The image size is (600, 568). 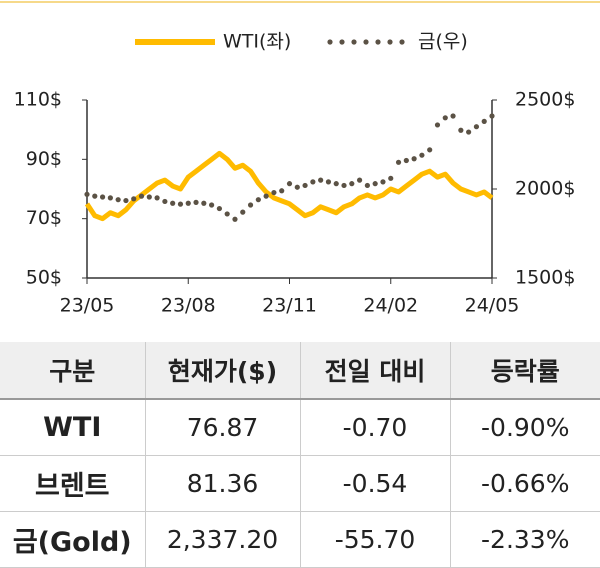 What do you see at coordinates (390, 306) in the screenshot?
I see `x-tick-label: 24/02` at bounding box center [390, 306].